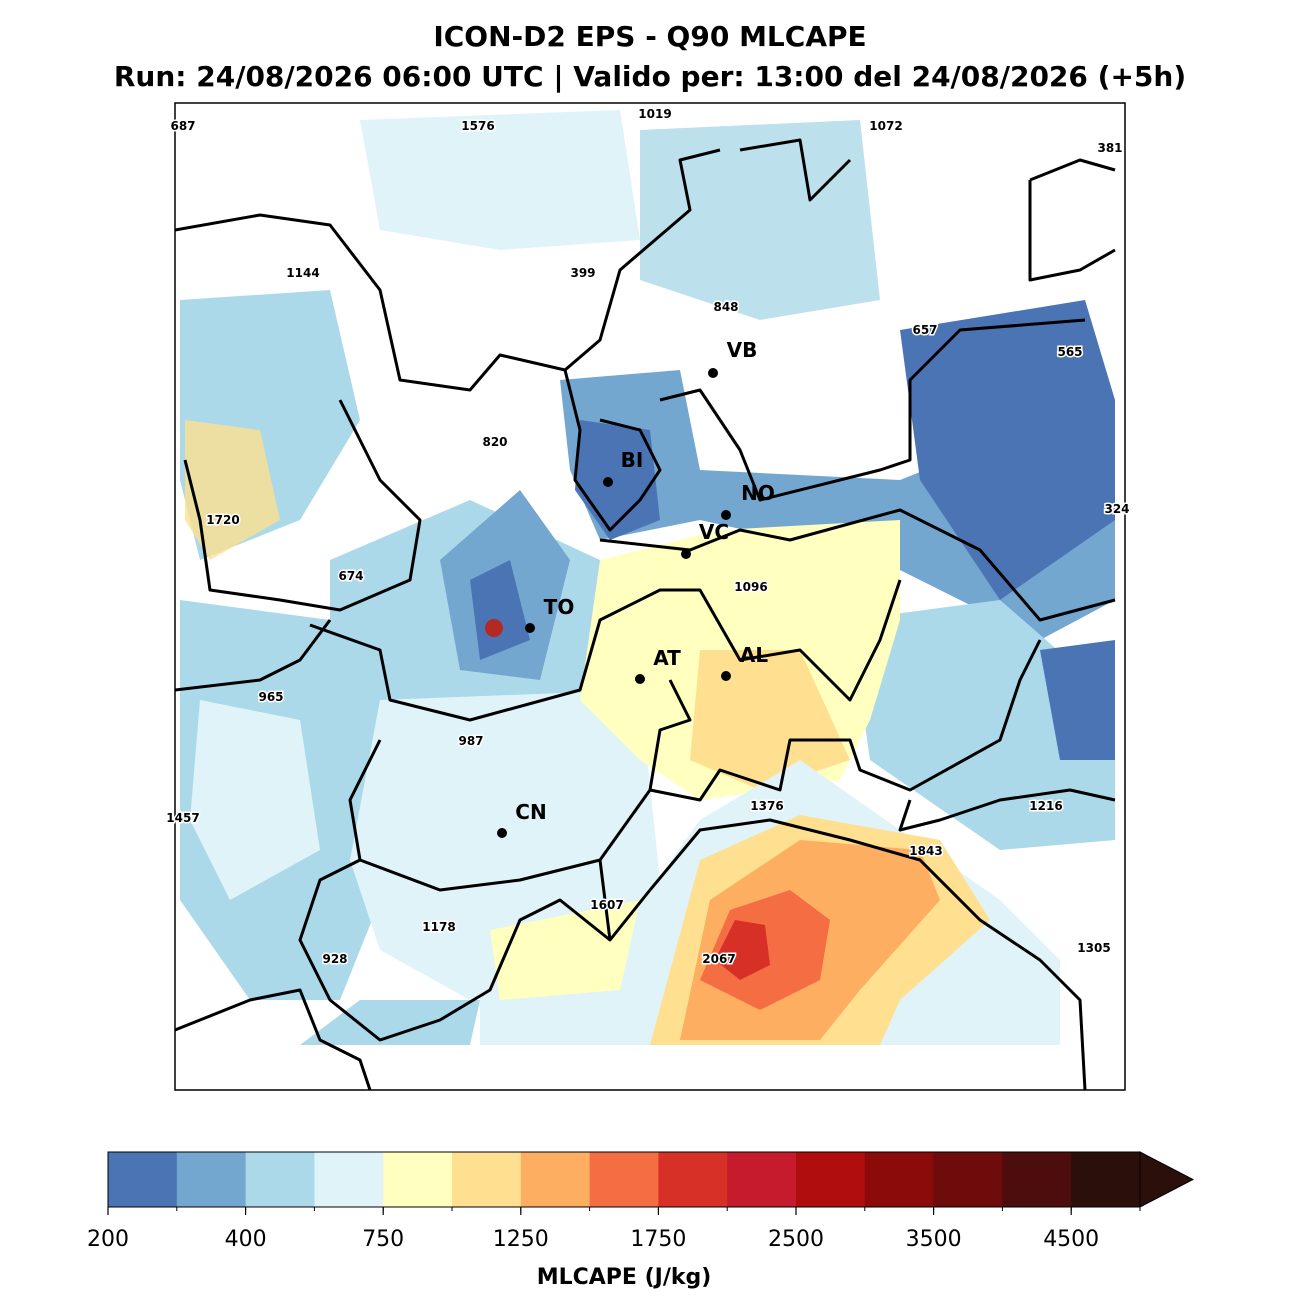 Image resolution: width=1300 pixels, height=1316 pixels. What do you see at coordinates (108, 1239) in the screenshot?
I see `colorbar-tick-label: 200` at bounding box center [108, 1239].